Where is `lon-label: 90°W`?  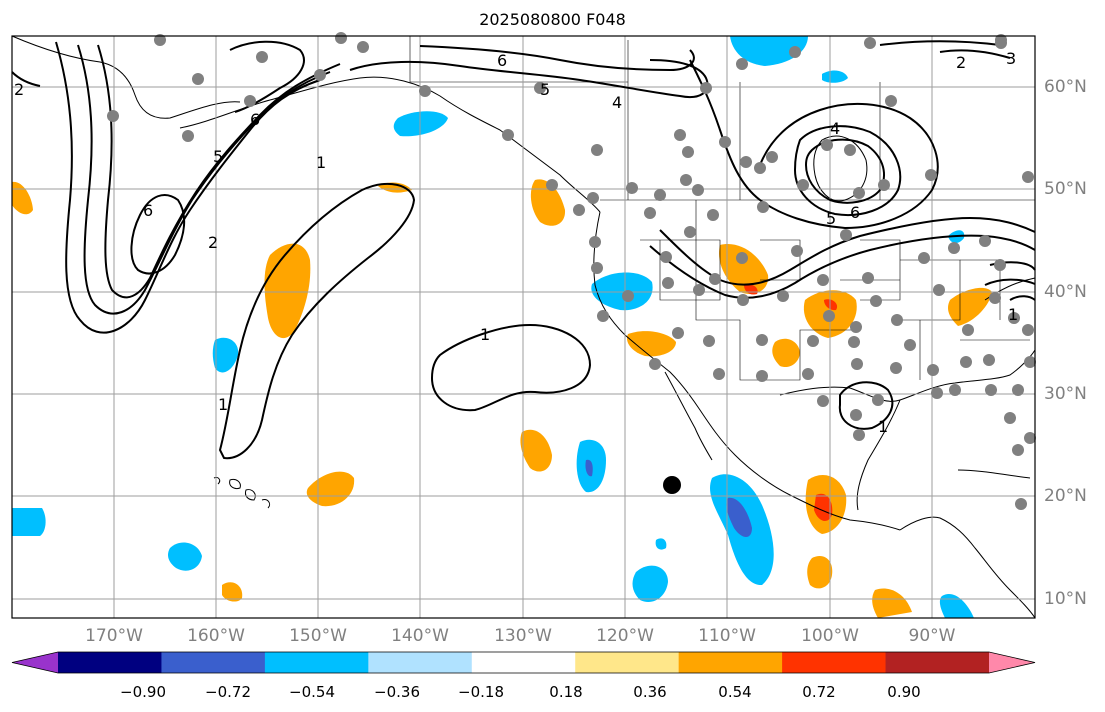 lon-label: 90°W is located at coordinates (932, 636).